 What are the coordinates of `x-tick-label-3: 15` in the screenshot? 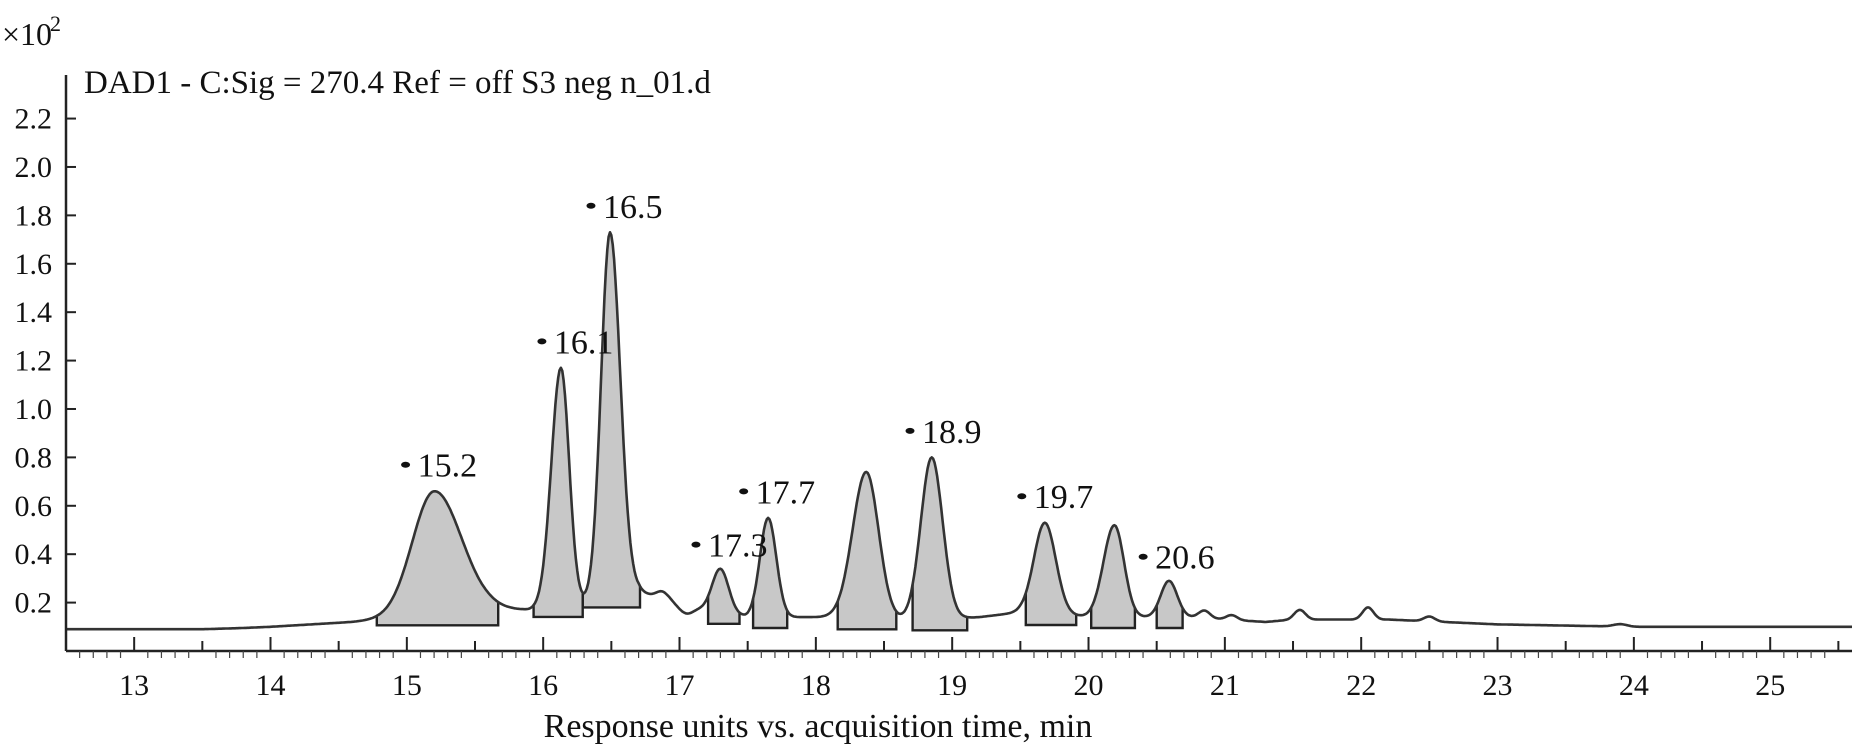 It's located at (407, 685).